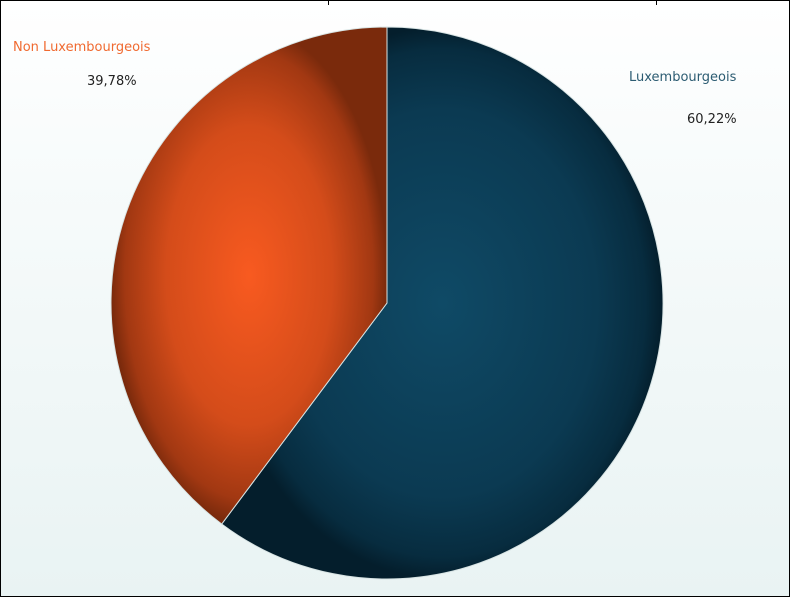  I want to click on slice-label: Luxembourgeois, so click(683, 77).